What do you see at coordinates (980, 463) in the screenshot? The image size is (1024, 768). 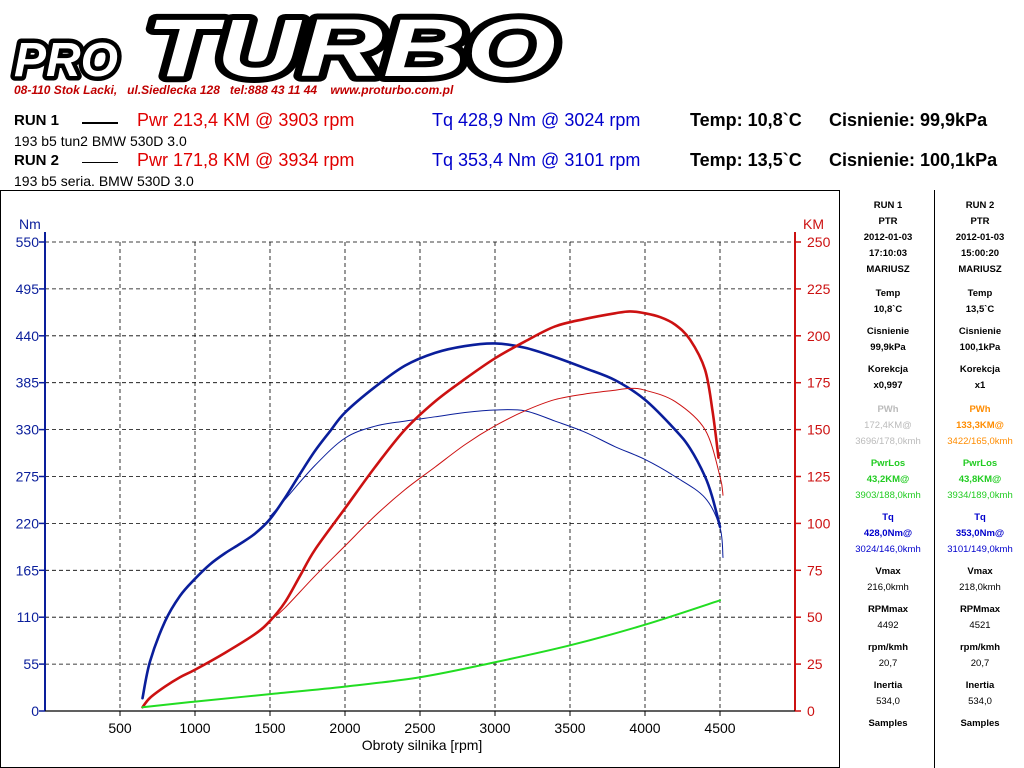 I see `t-run2-pwrlos-label: PwrLos` at bounding box center [980, 463].